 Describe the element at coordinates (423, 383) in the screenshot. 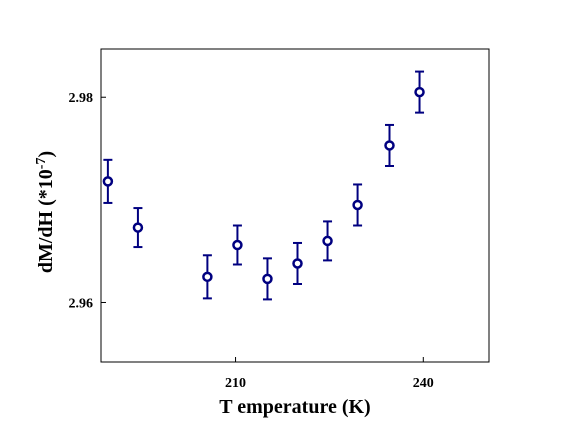

I see `x-tick-label: 240` at that location.